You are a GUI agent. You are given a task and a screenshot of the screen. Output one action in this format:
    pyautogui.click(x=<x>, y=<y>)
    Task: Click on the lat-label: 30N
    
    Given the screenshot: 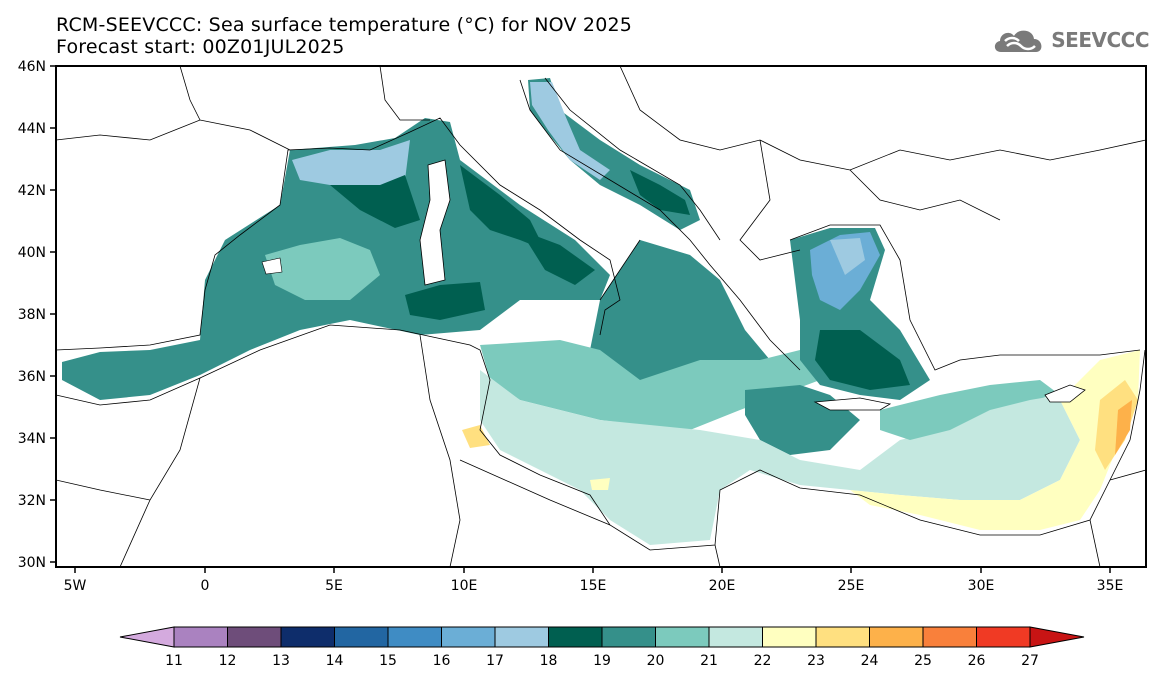 What is the action you would take?
    pyautogui.click(x=32, y=563)
    